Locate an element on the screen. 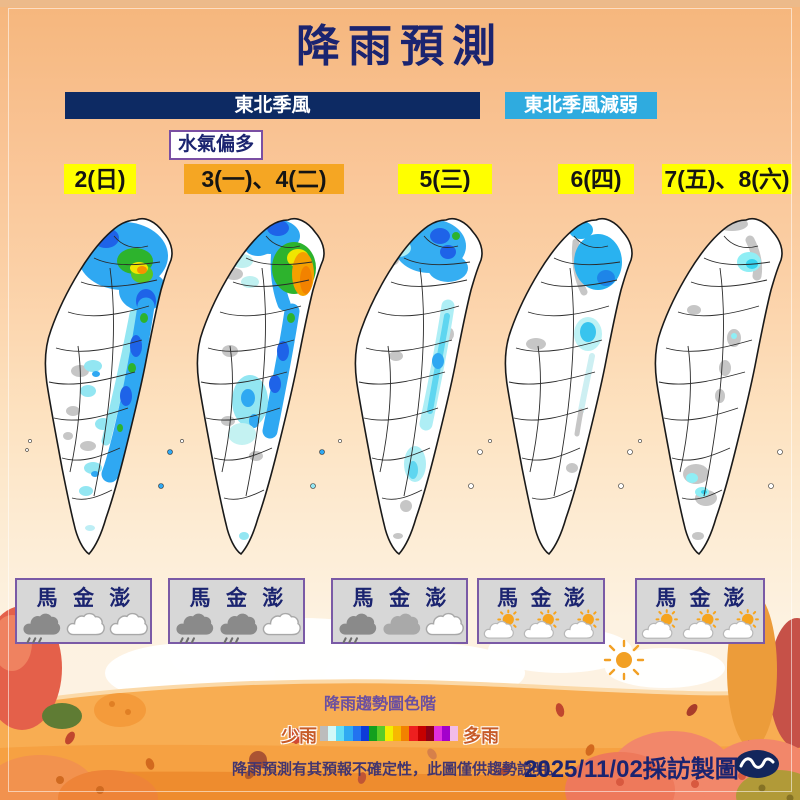  falling-leaves is located at coordinates (381, 743).